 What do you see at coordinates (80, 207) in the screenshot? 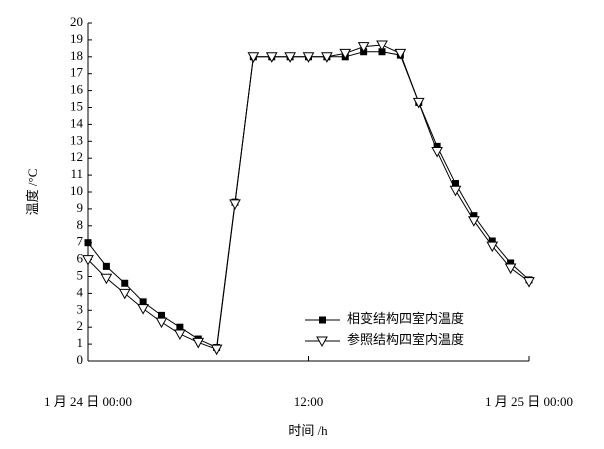
I see `y-tick-label: 9` at bounding box center [80, 207].